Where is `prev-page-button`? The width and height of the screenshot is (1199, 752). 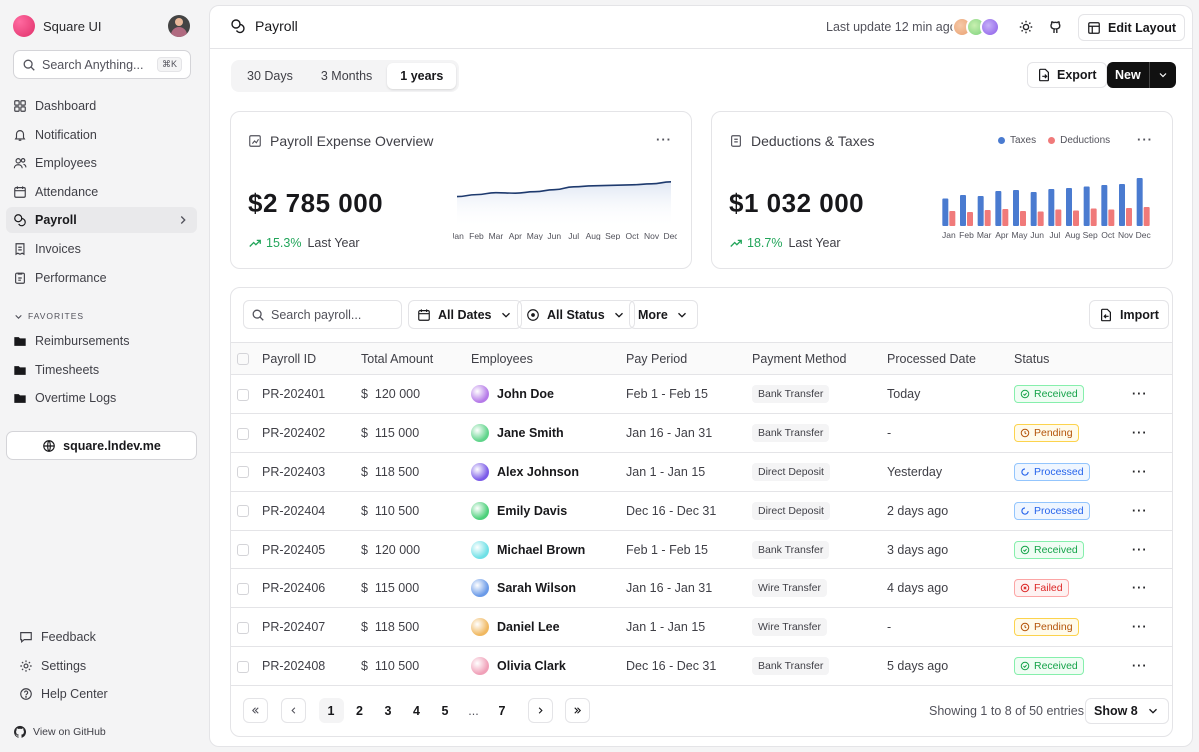
prev-page-button is located at coordinates (293, 710).